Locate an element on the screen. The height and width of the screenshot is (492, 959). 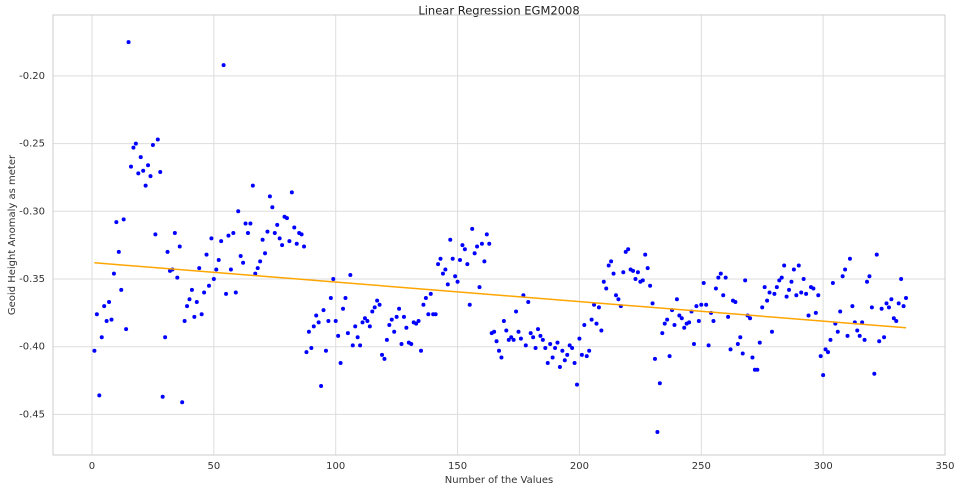
x-tick-label: 300 is located at coordinates (823, 466).